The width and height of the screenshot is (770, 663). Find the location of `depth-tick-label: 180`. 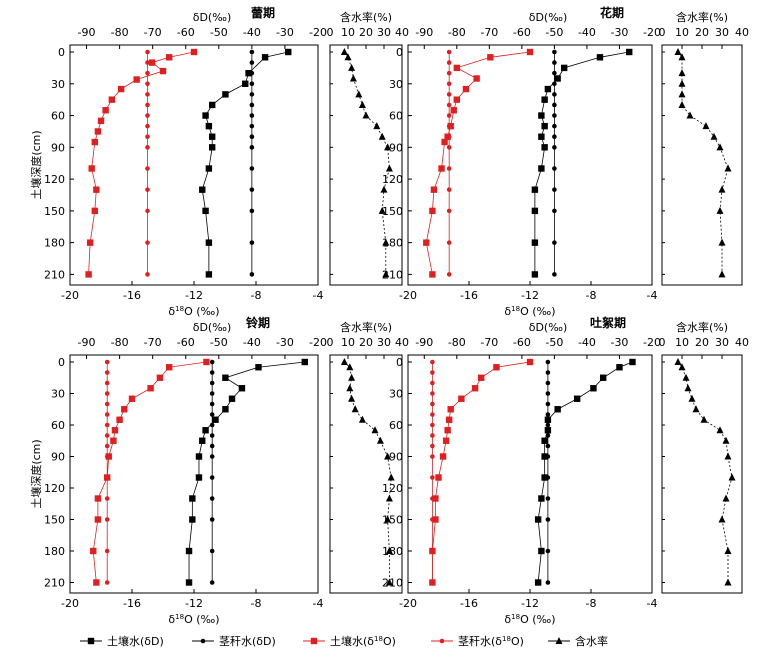

depth-tick-label: 180 is located at coordinates (54, 243).